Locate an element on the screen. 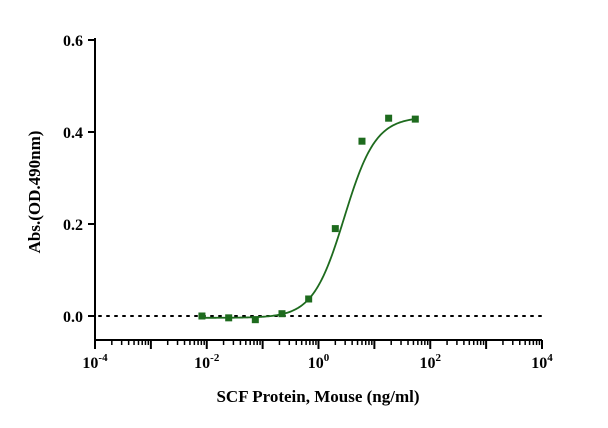  x-tick-label: 10⁰ is located at coordinates (319, 362).